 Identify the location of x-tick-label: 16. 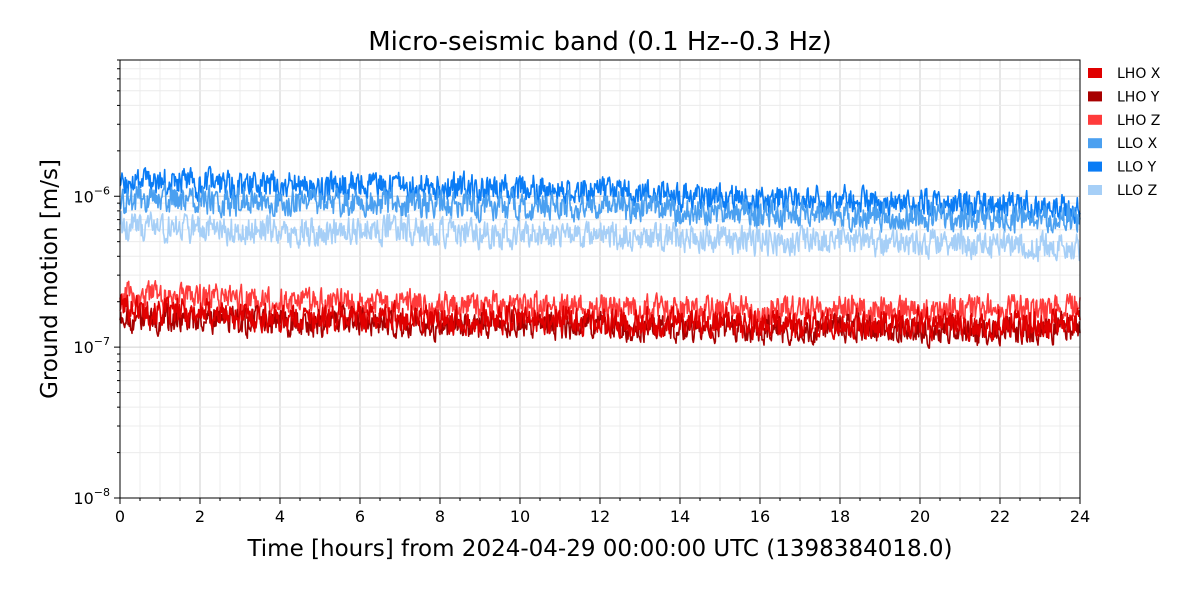
(760, 516).